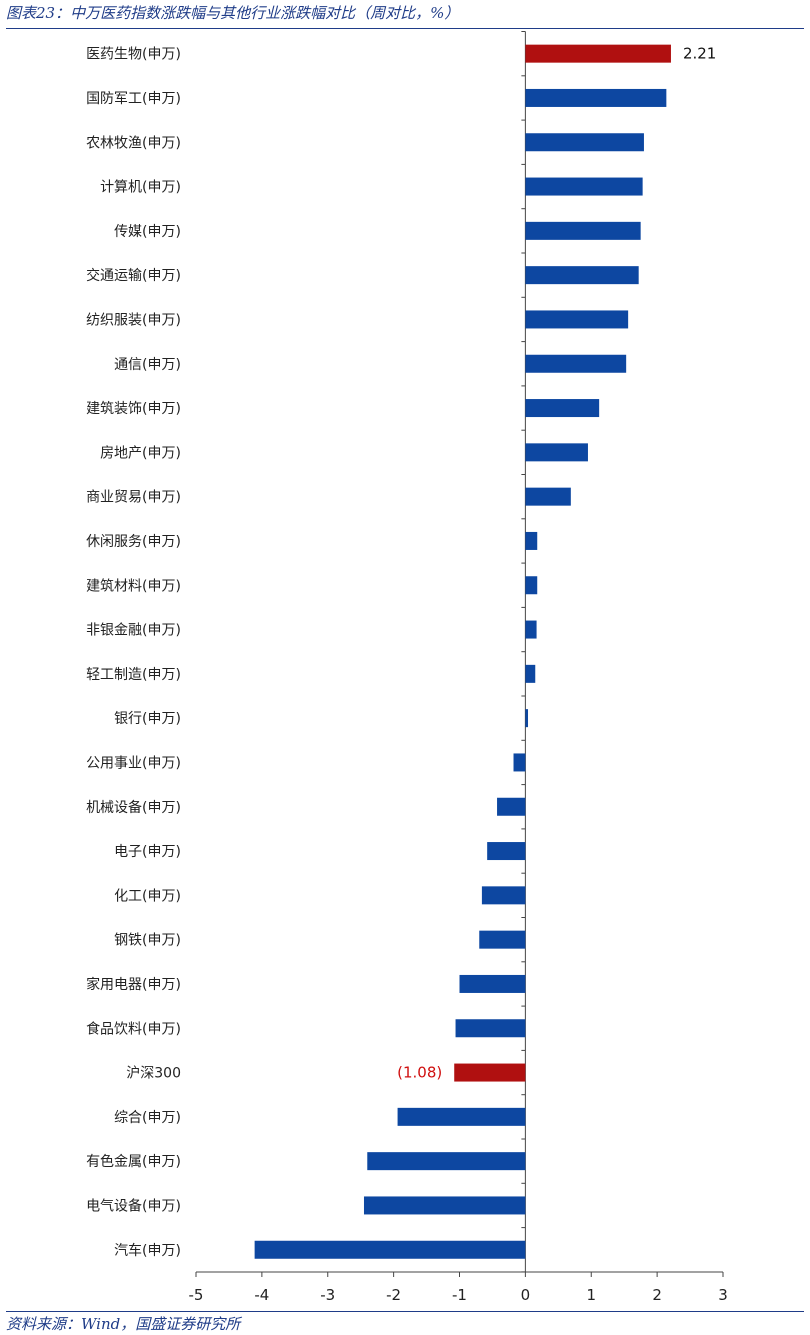 This screenshot has height=1335, width=810. What do you see at coordinates (133, 763) in the screenshot?
I see `category-label: 公用事业(申万)` at bounding box center [133, 763].